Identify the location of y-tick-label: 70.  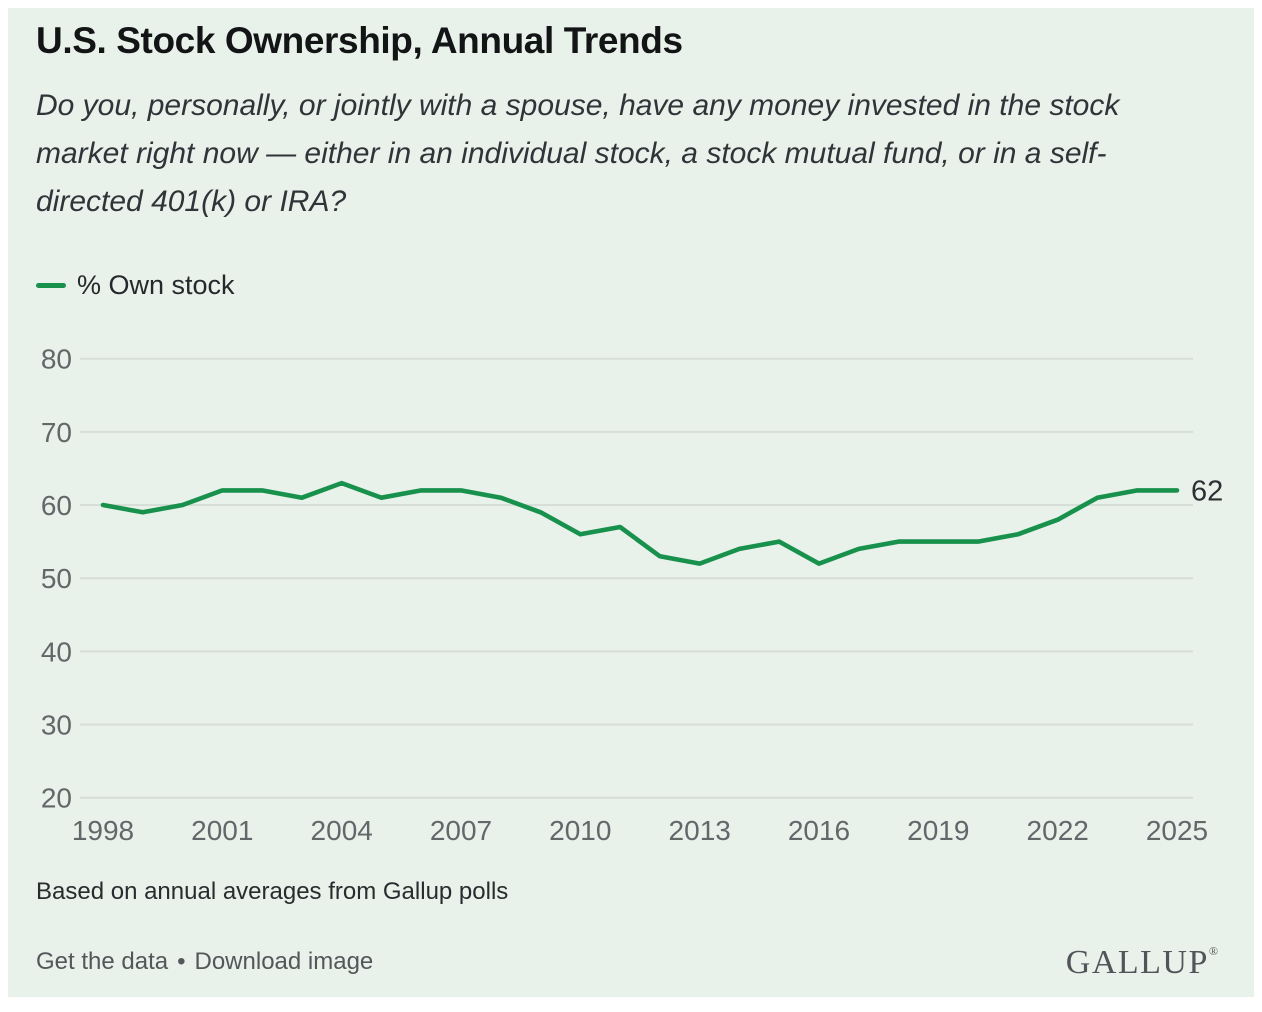
(56, 432).